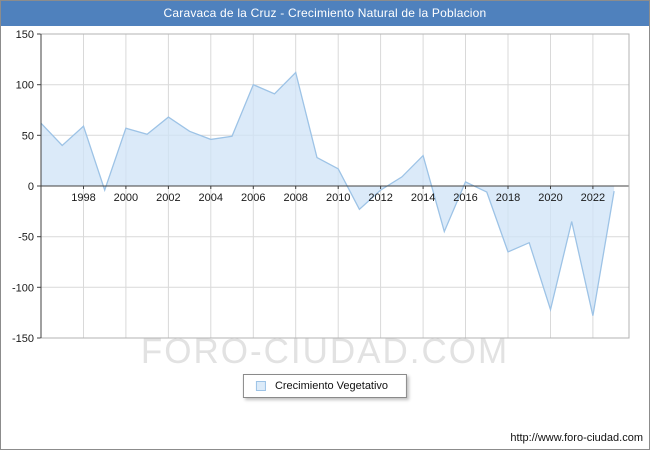  I want to click on svg-text: 1998, so click(83, 198).